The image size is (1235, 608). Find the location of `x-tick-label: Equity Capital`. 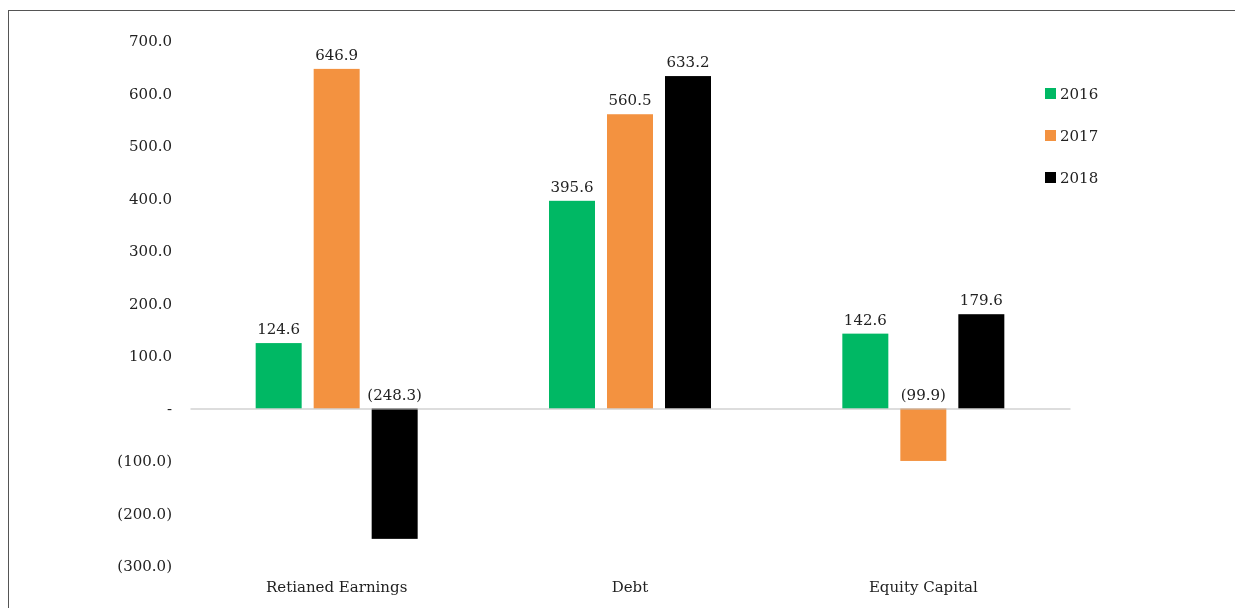

x-tick-label: Equity Capital is located at coordinates (923, 587).